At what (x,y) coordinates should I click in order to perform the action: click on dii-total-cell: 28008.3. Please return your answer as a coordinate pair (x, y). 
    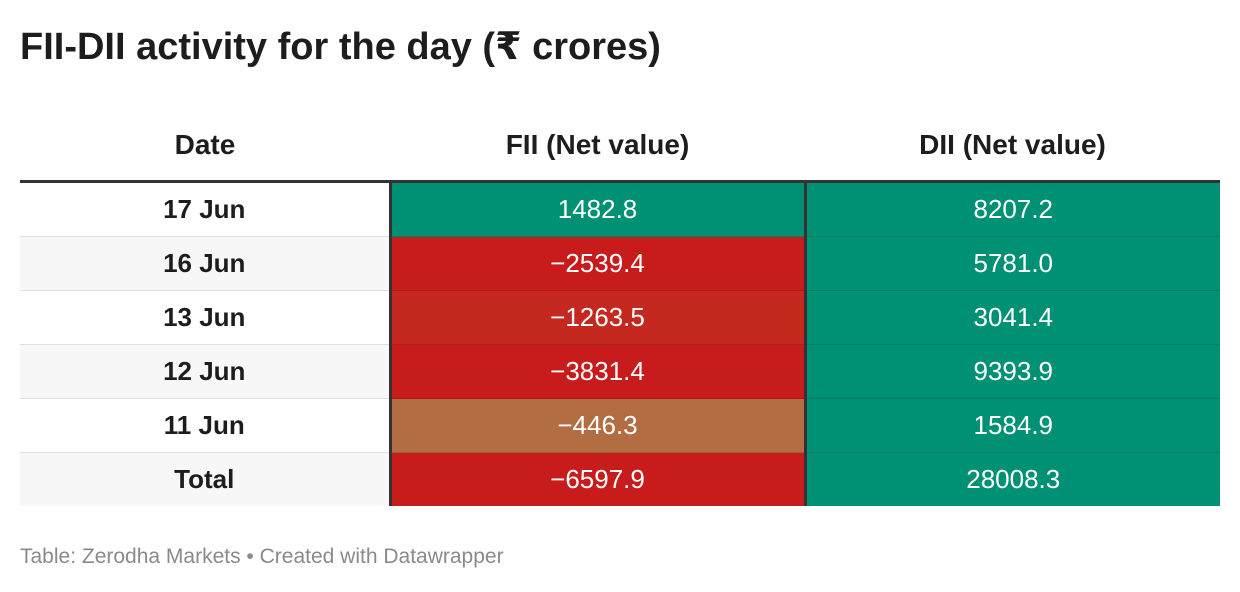
    Looking at the image, I should click on (1011, 479).